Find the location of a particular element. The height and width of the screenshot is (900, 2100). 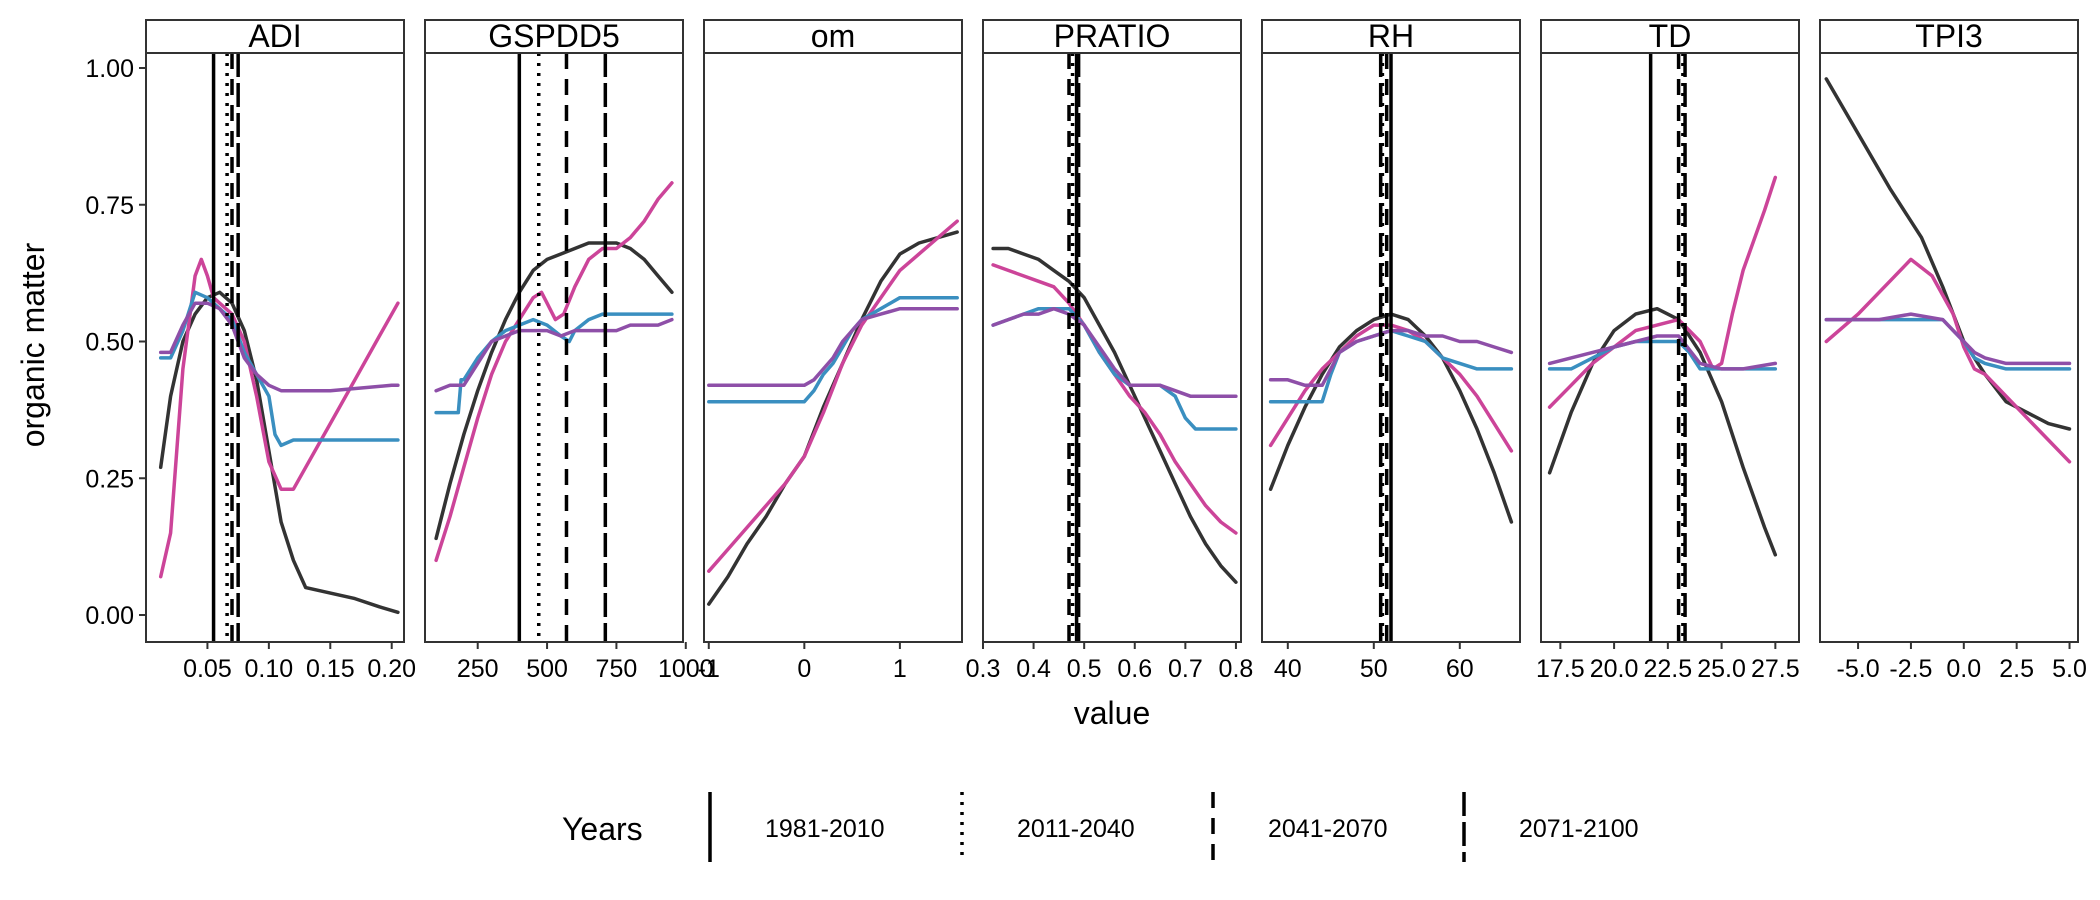

facet-strip-label: PRATIO is located at coordinates (1112, 36).